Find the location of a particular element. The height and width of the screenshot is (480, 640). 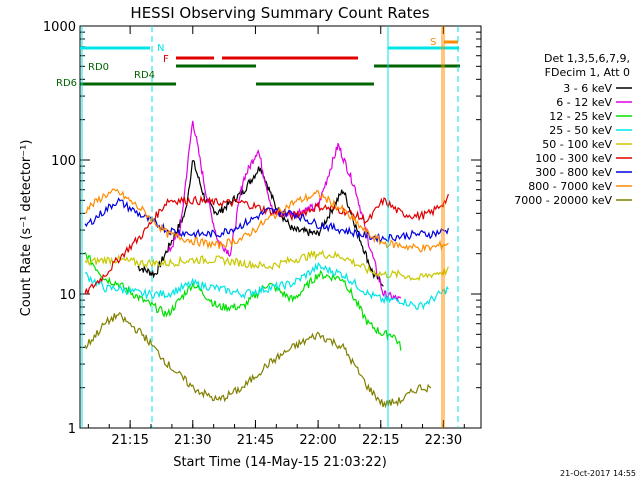

legend-entry: 300 - 800 keV is located at coordinates (573, 172).